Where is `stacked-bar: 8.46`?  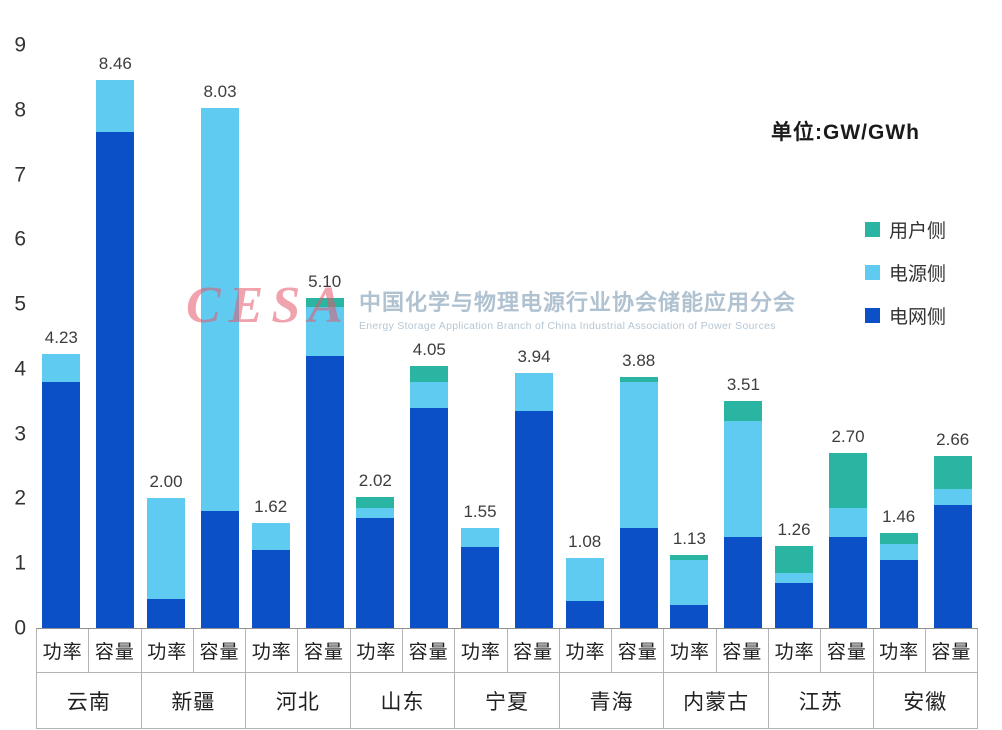 stacked-bar: 8.46 is located at coordinates (115, 341).